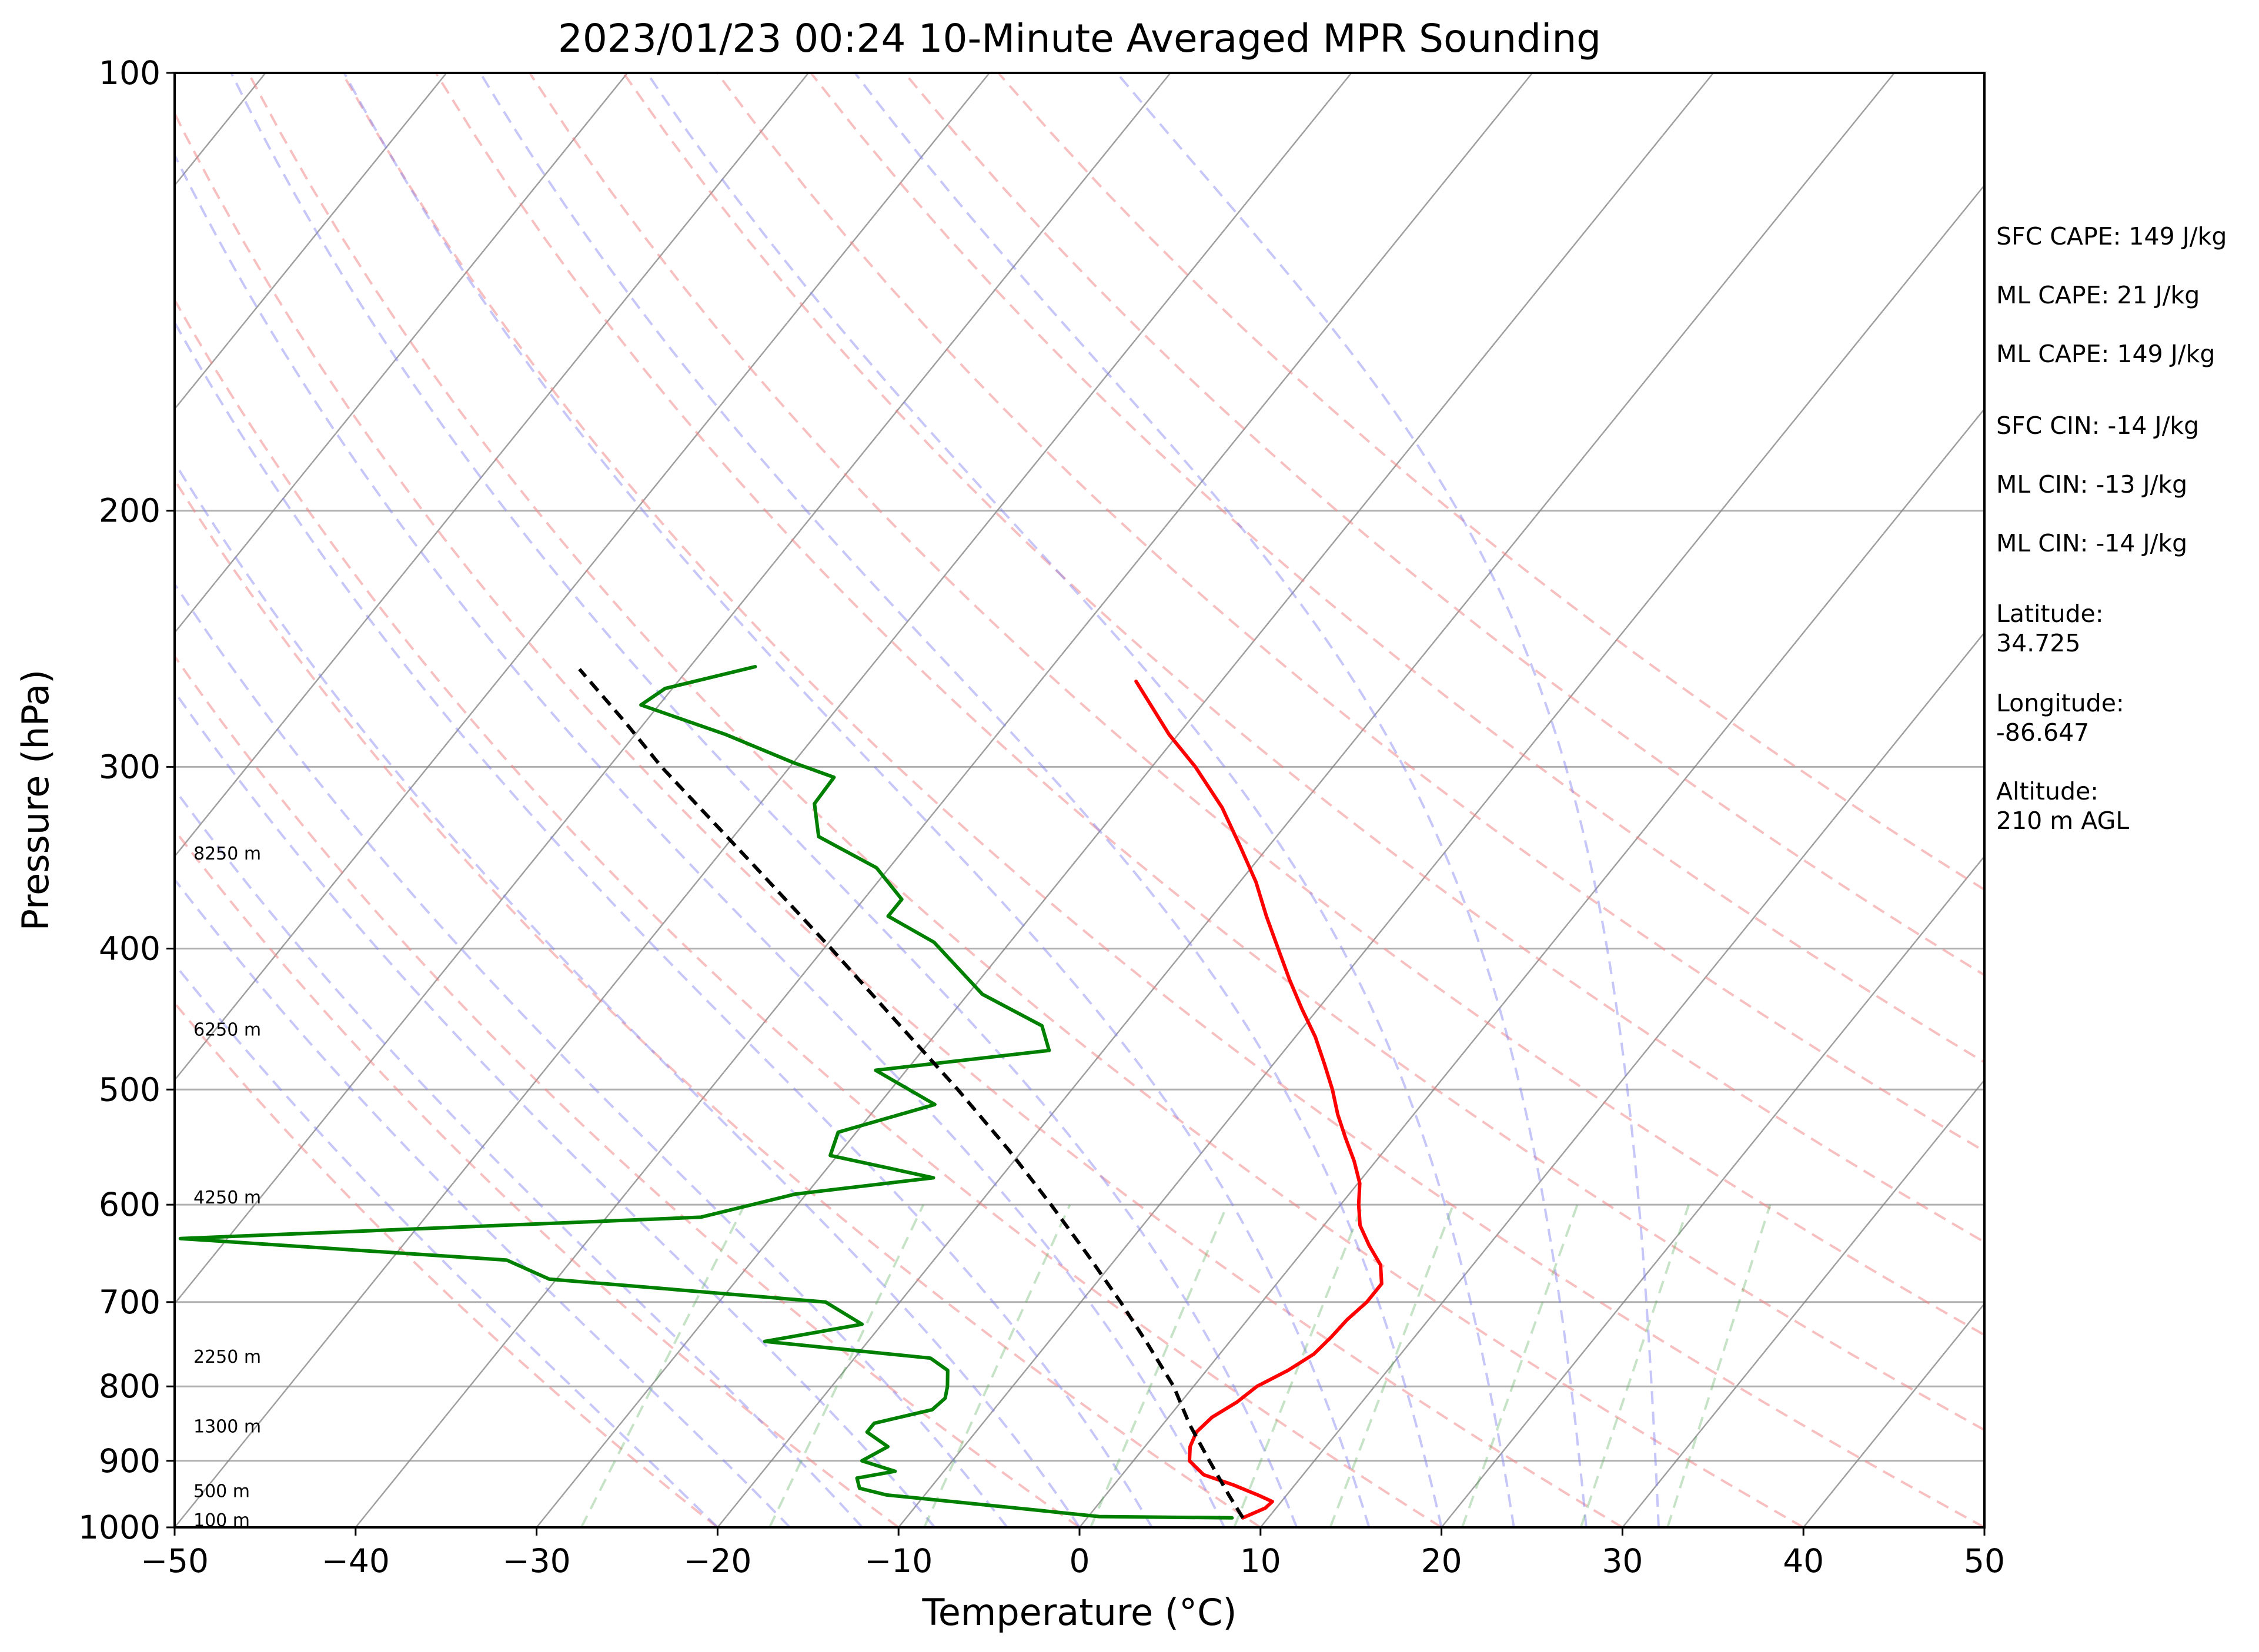 This screenshot has width=2259, height=1652. I want to click on latitude-label: Latitude:, so click(2050, 614).